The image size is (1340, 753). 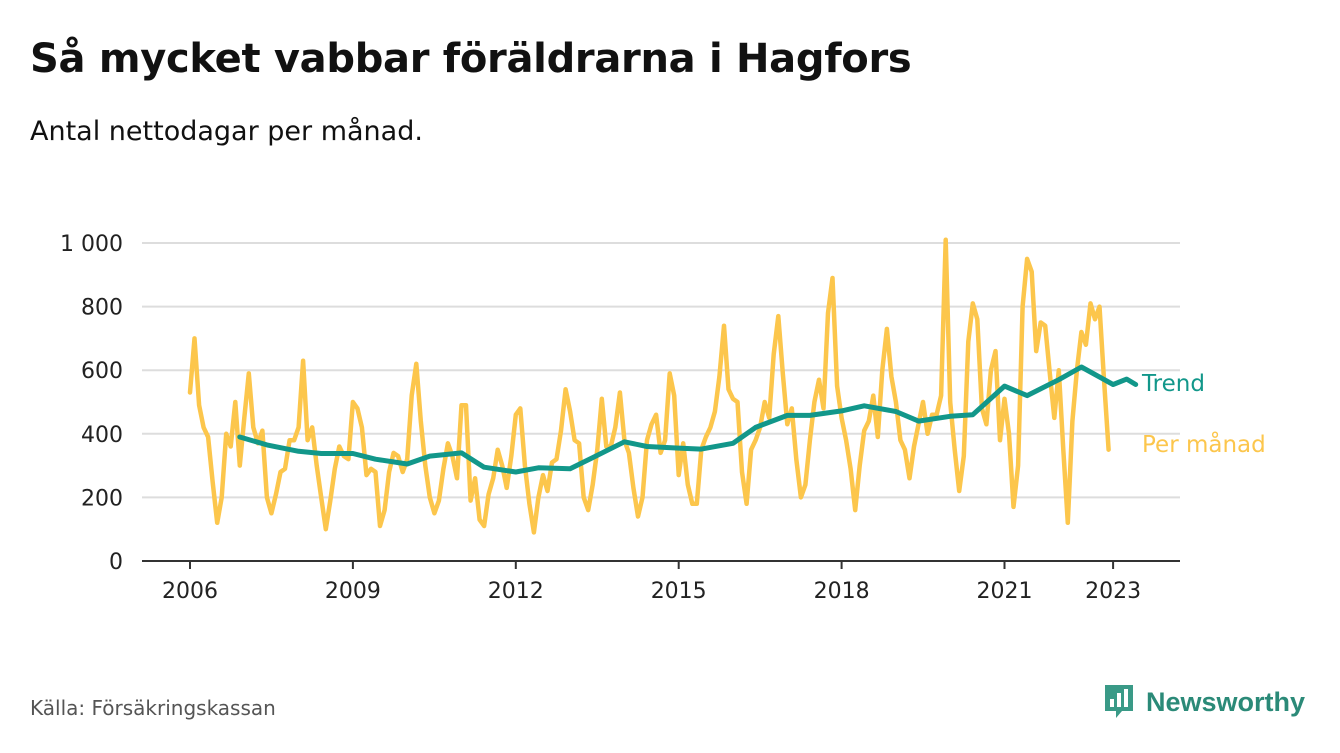 What do you see at coordinates (102, 498) in the screenshot?
I see `y-tick-label: 200` at bounding box center [102, 498].